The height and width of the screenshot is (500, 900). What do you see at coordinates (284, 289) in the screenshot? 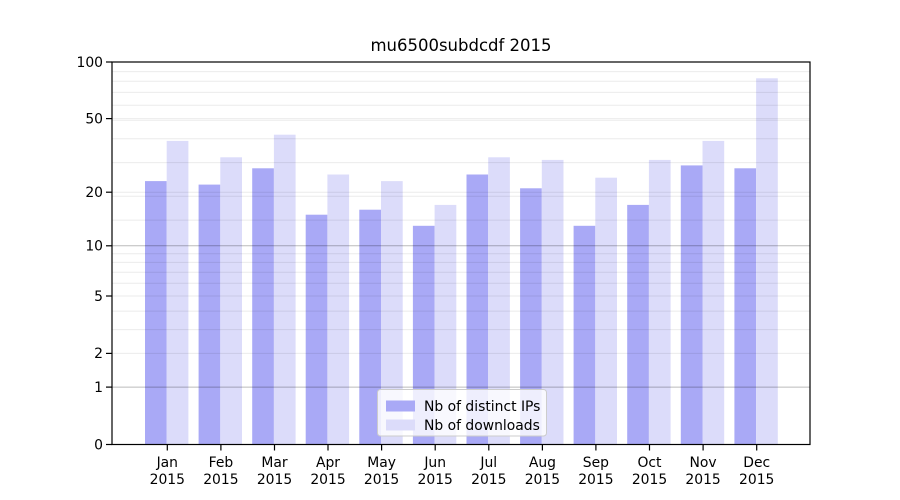
I see `bar-downloads-mar` at bounding box center [284, 289].